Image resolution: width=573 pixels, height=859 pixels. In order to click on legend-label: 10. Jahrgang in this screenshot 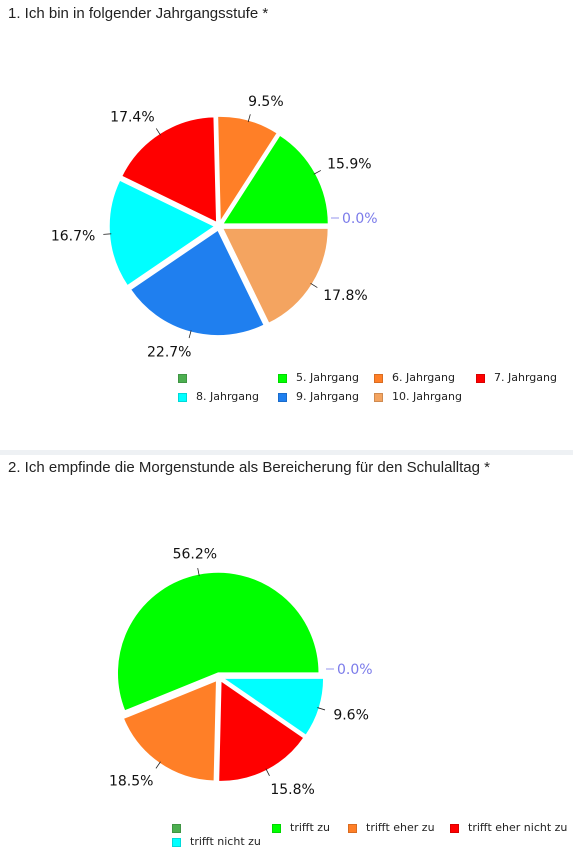, I will do `click(427, 396)`.